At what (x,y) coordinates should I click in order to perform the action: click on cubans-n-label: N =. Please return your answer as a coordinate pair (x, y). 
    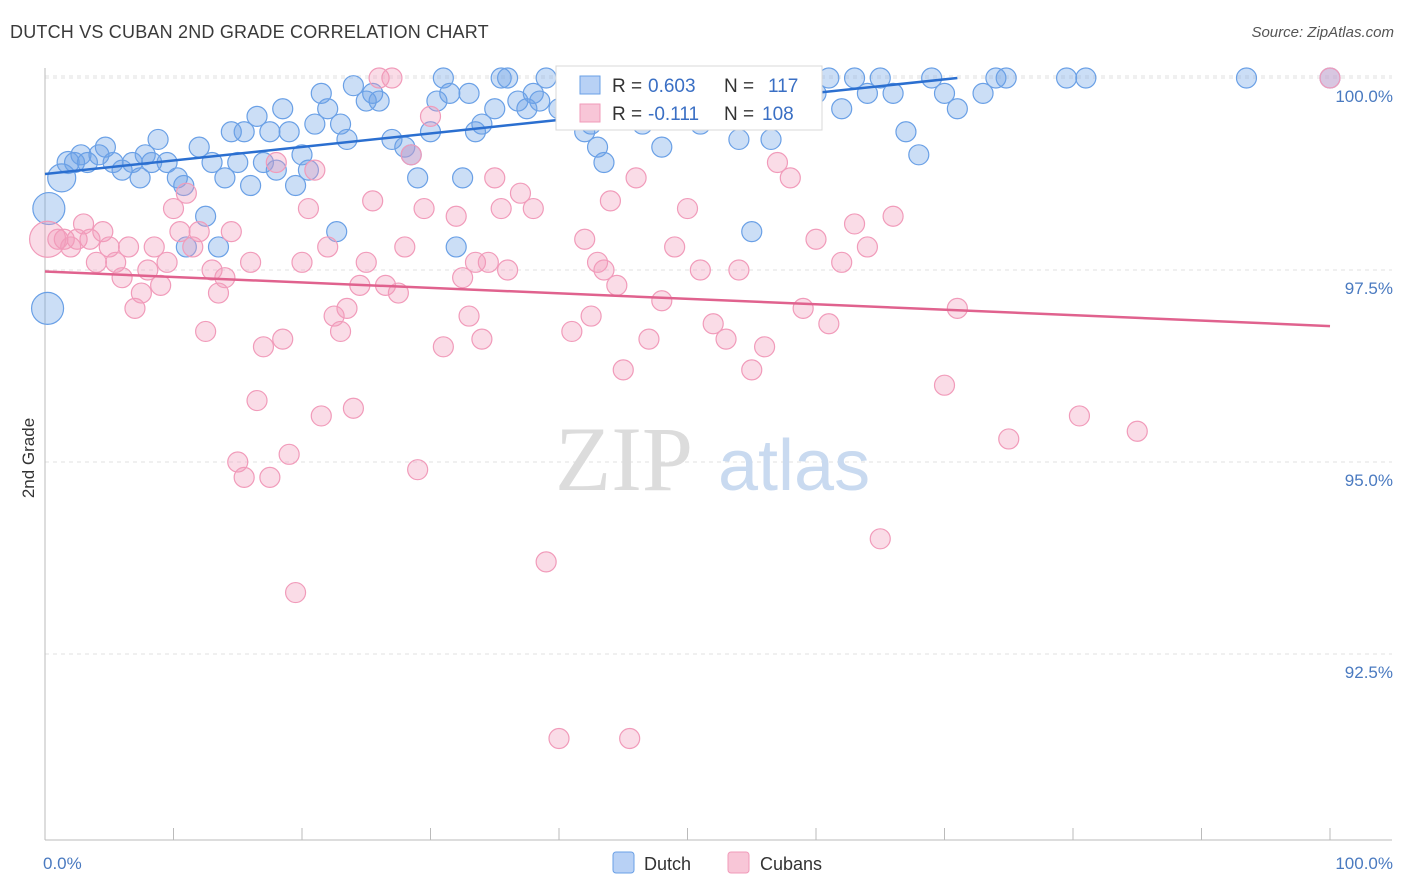
    Looking at the image, I should click on (739, 114).